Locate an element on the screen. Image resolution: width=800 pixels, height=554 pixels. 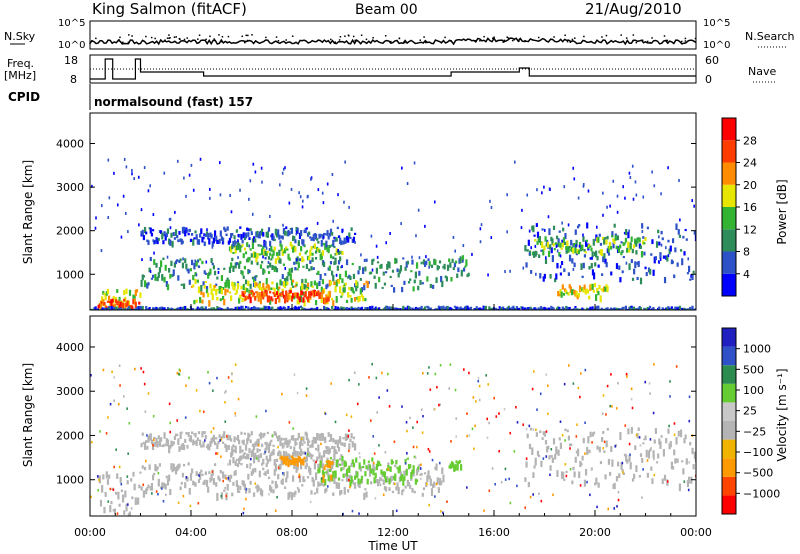
velocity-ytick-label: 4000 is located at coordinates (70, 347).